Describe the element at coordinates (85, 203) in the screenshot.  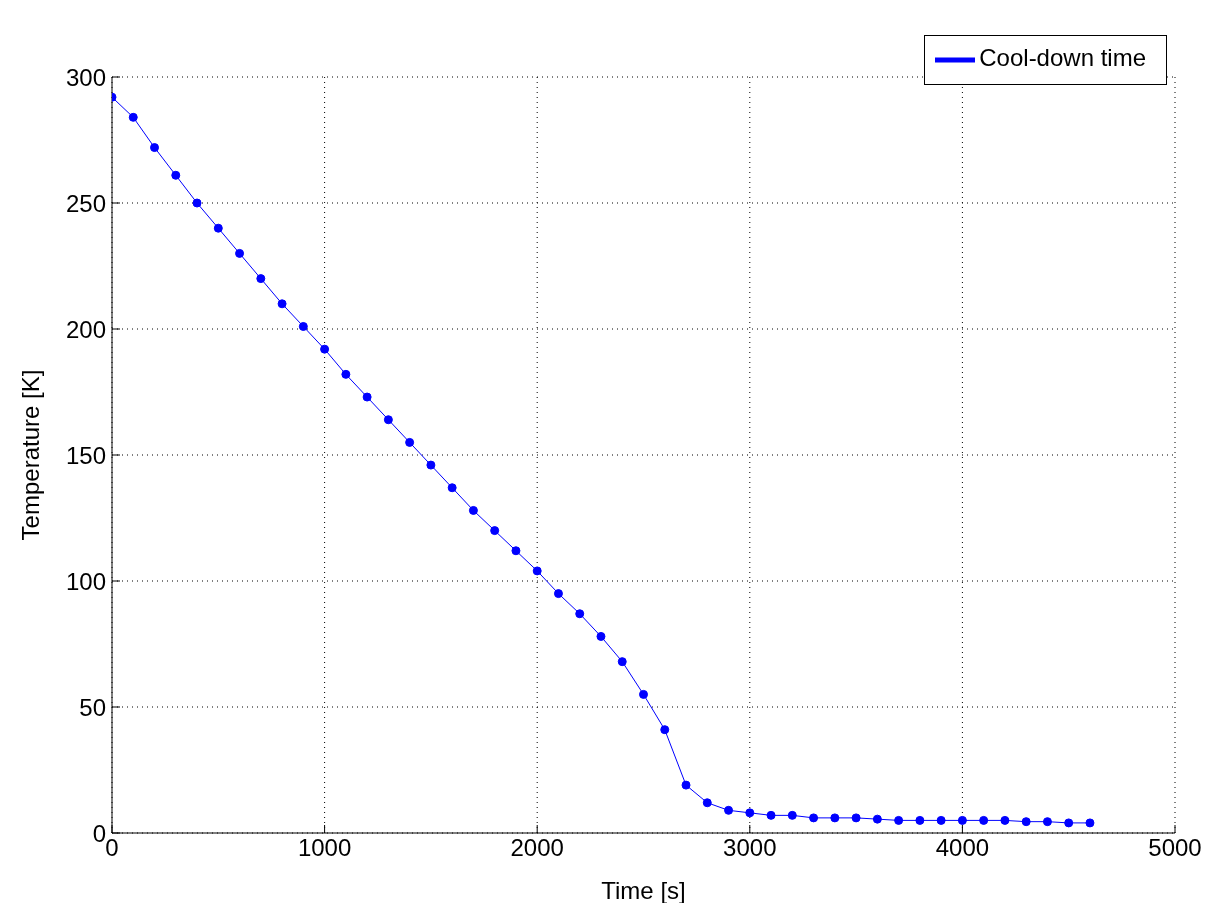
I see `y-tick-label: 250` at that location.